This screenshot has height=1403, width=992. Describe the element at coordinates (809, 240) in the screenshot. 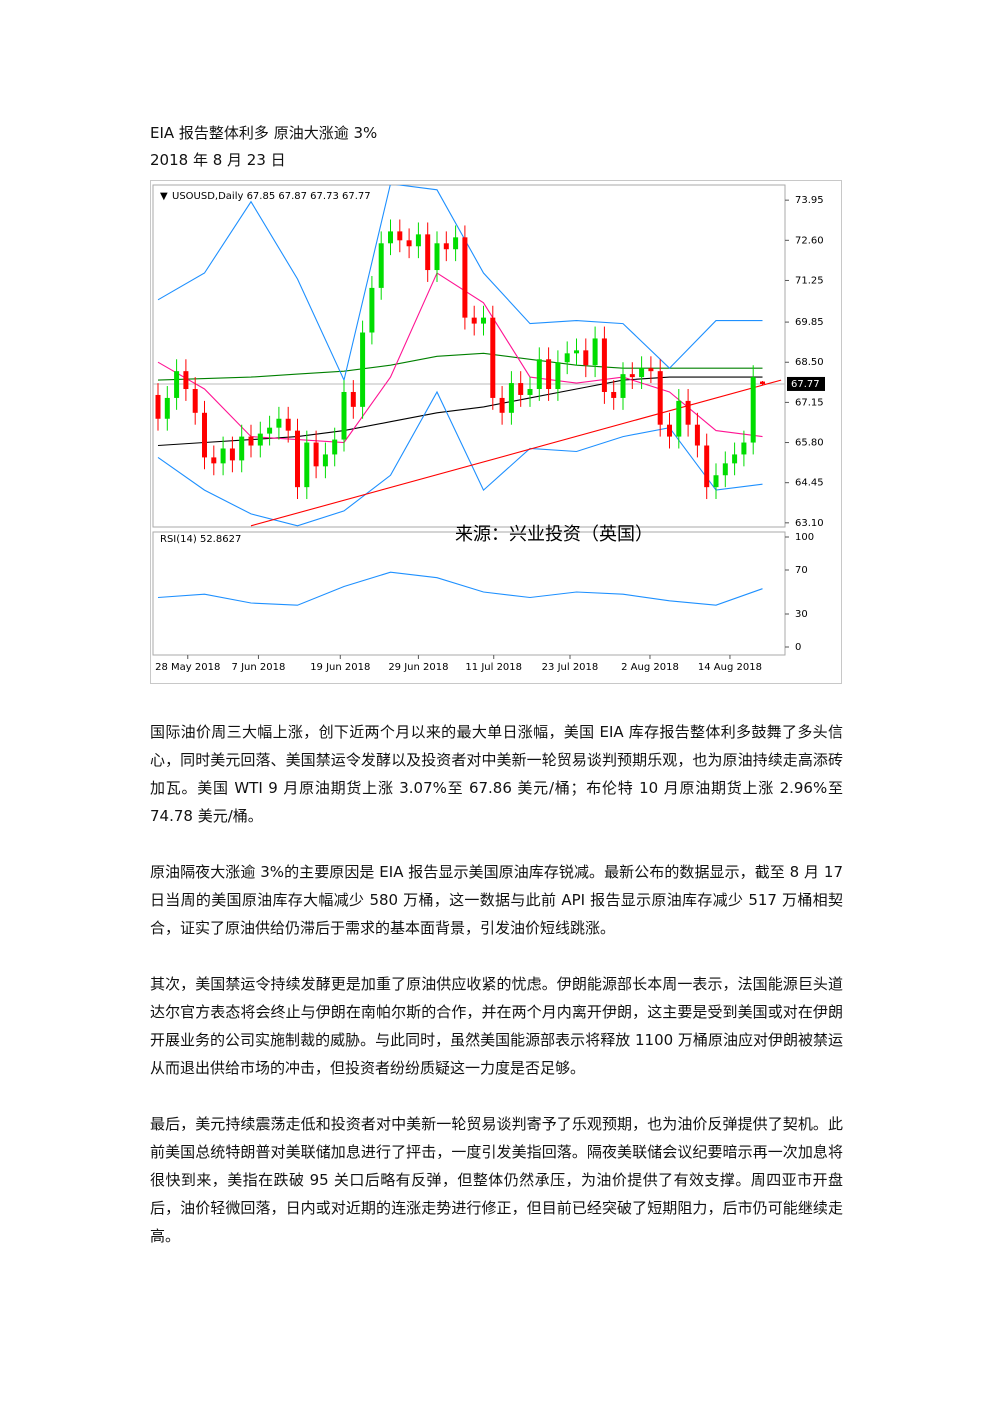

I see `y-tick-label: 72.60` at that location.